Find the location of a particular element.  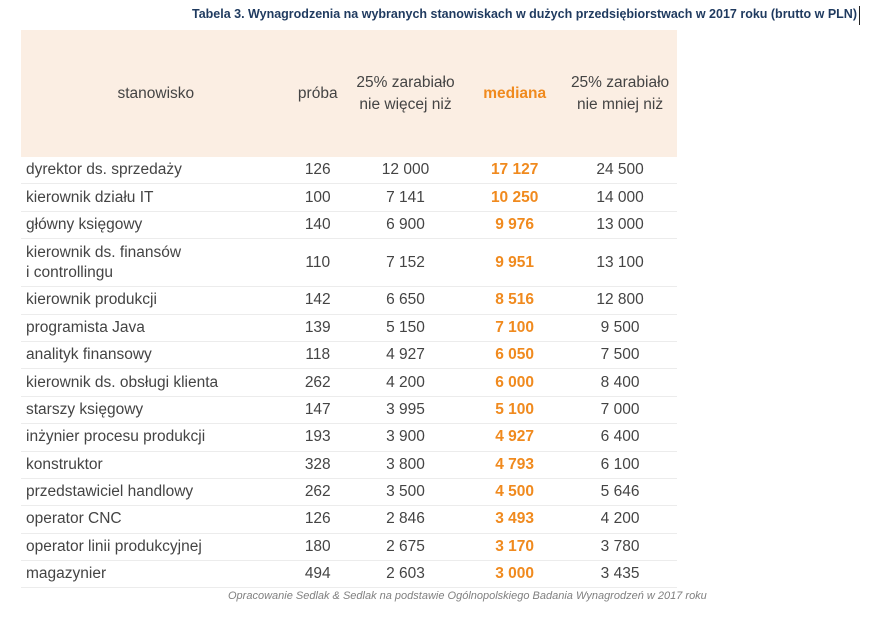

table-row: analityk finansowy 118 4 927 6 050 7 500 is located at coordinates (349, 355).